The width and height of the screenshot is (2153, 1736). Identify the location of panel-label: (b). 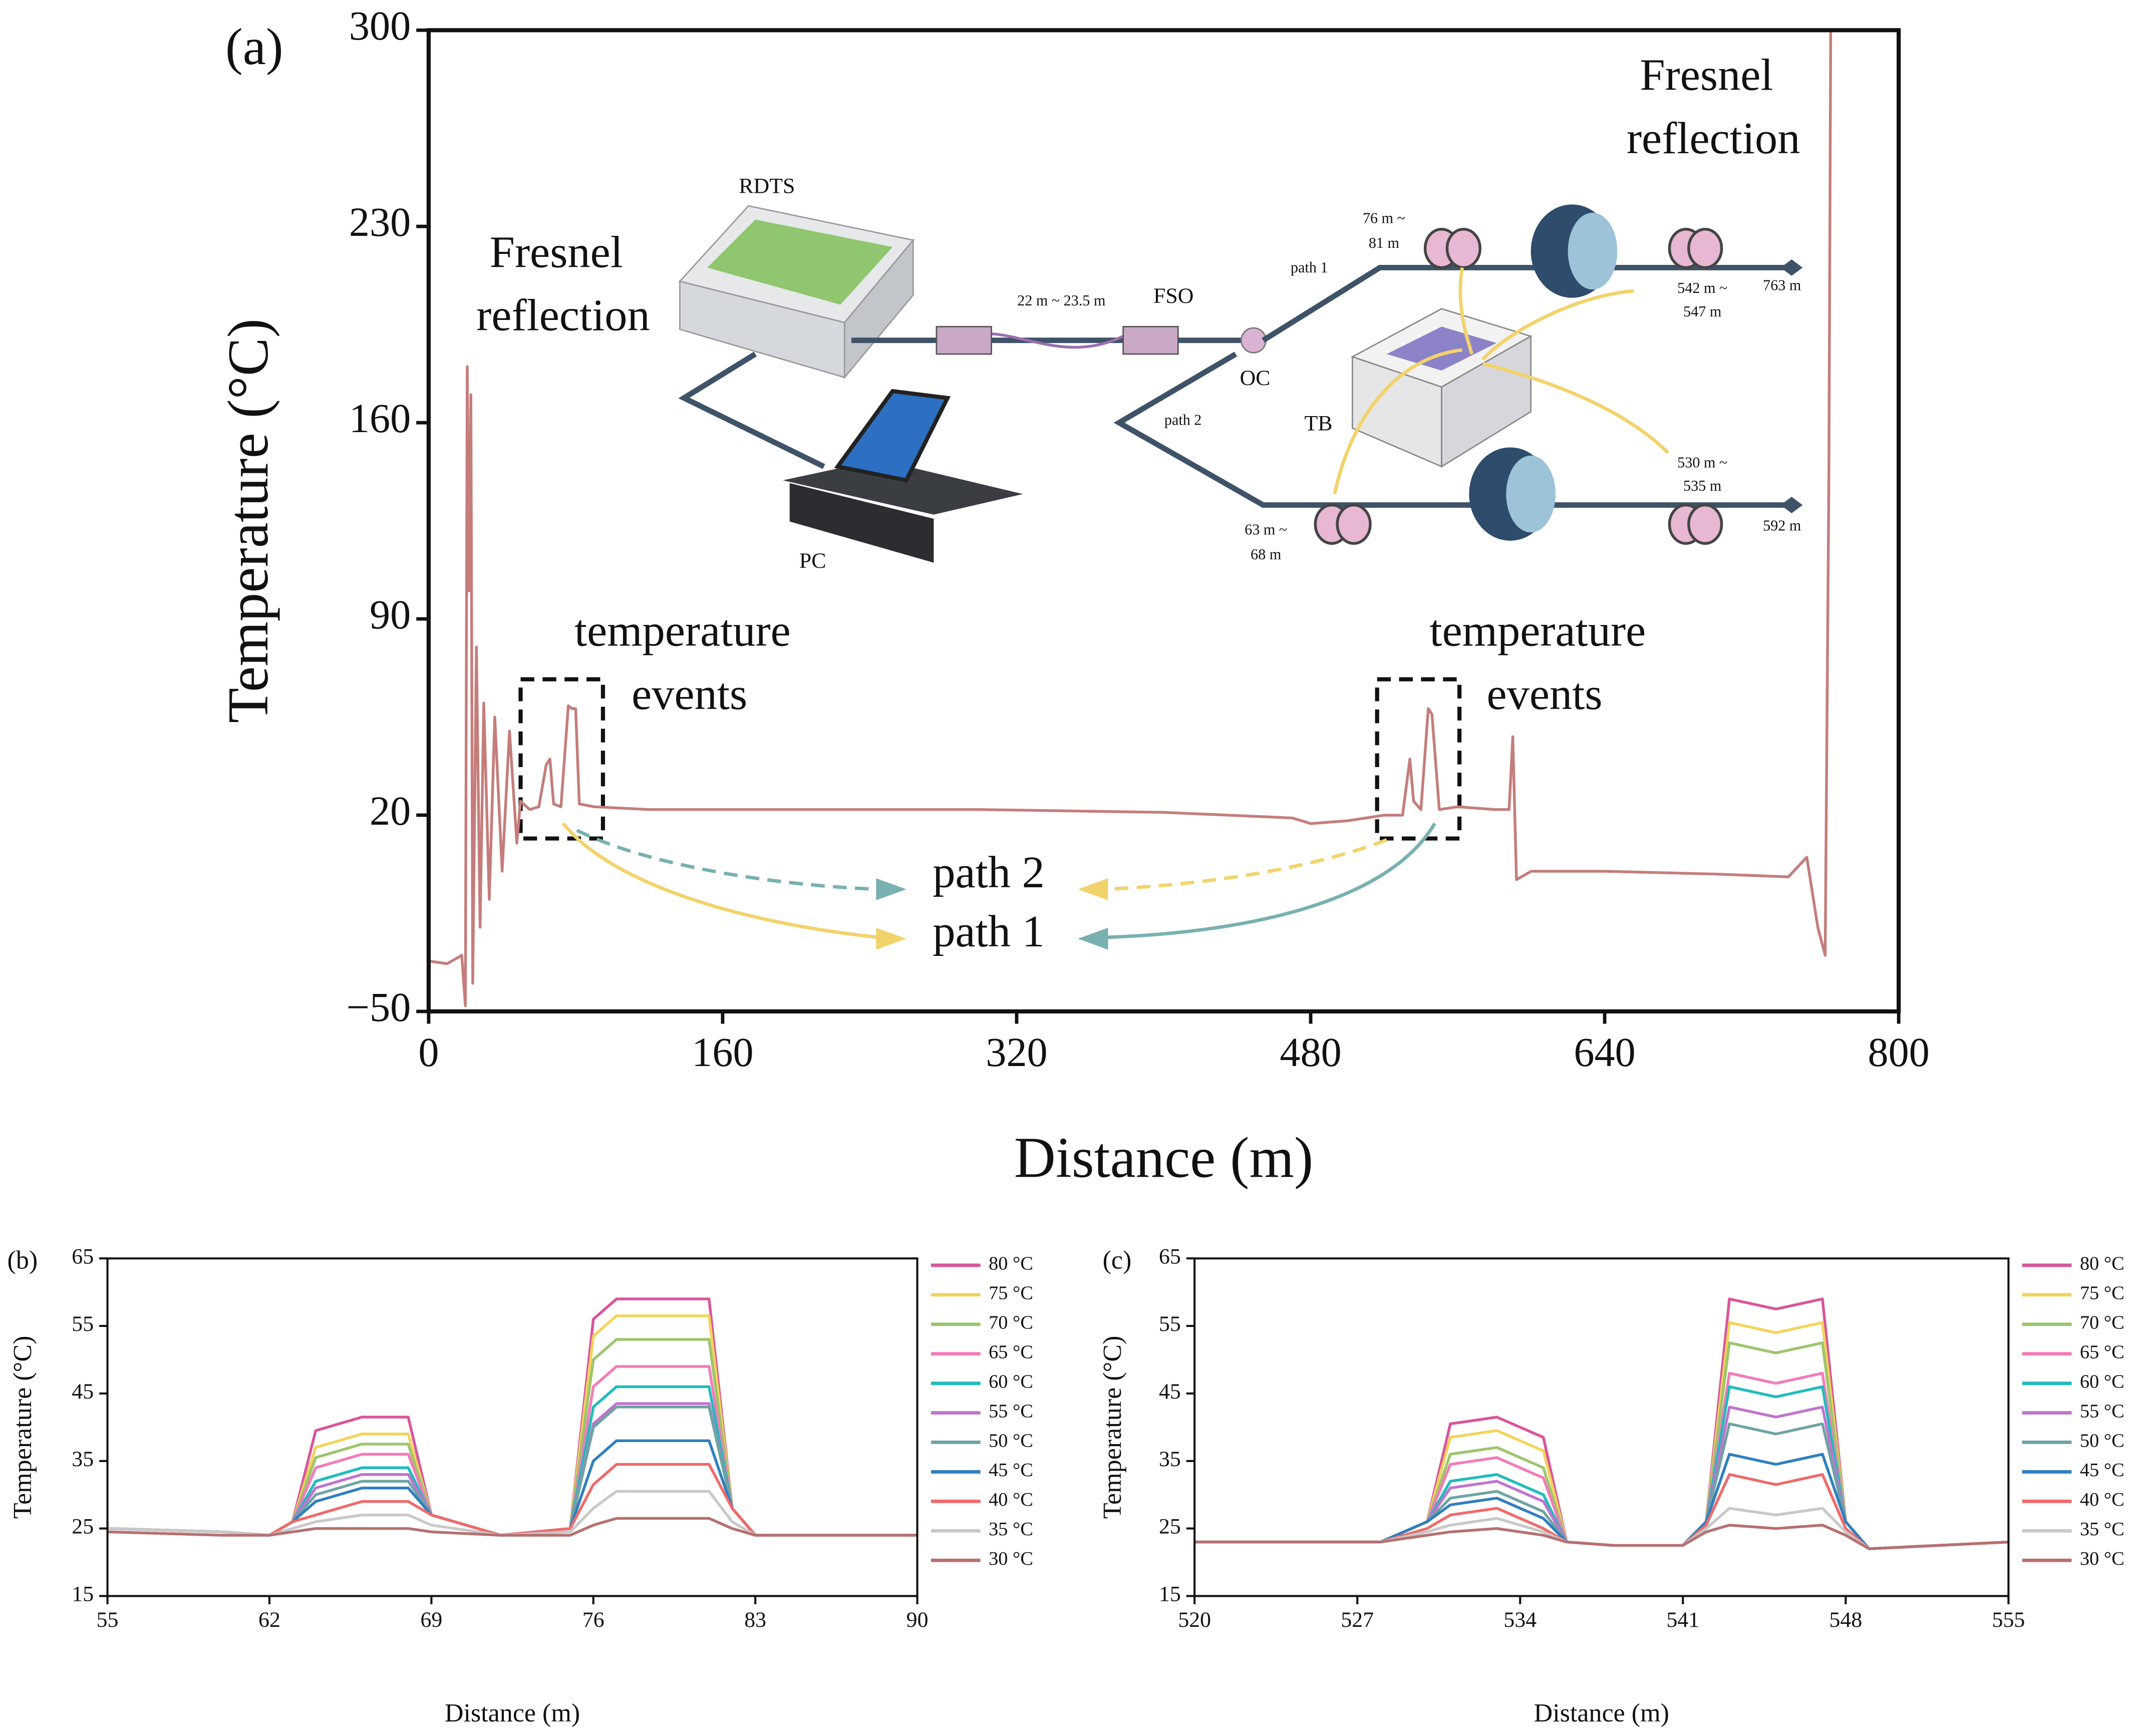
(23, 1260).